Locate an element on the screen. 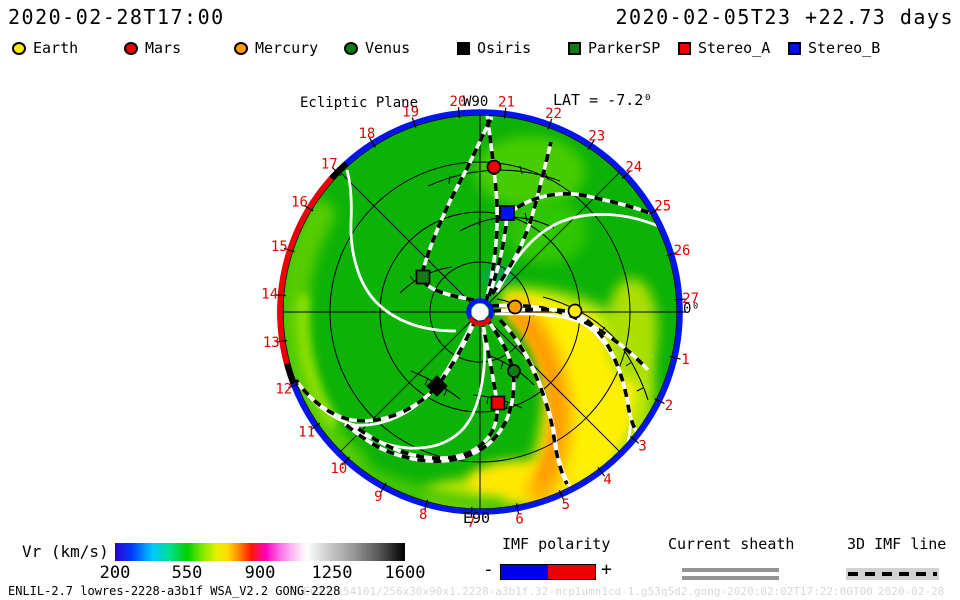  imf-stream is located at coordinates (533, 401).